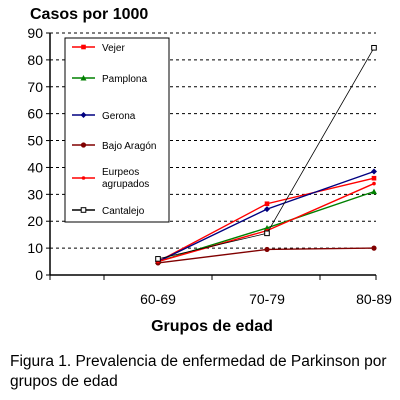 The width and height of the screenshot is (400, 400). Describe the element at coordinates (35, 221) in the screenshot. I see `y-tick-label: 20` at that location.